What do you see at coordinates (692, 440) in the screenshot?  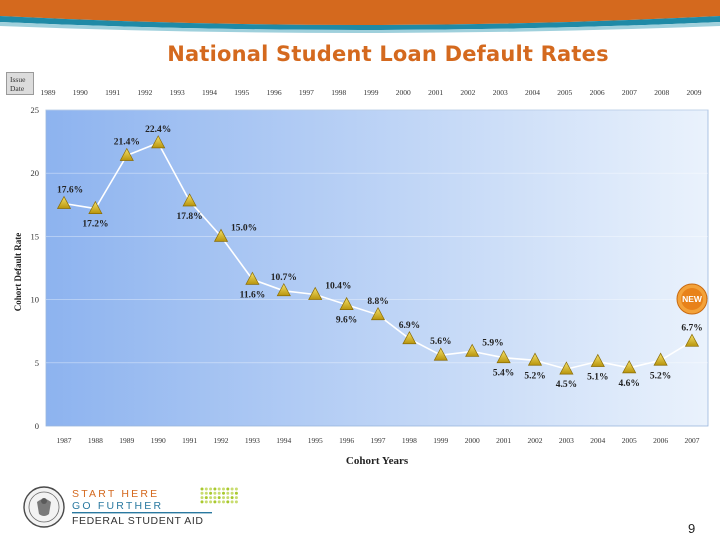 I see `x-tick-label: 2007` at bounding box center [692, 440].